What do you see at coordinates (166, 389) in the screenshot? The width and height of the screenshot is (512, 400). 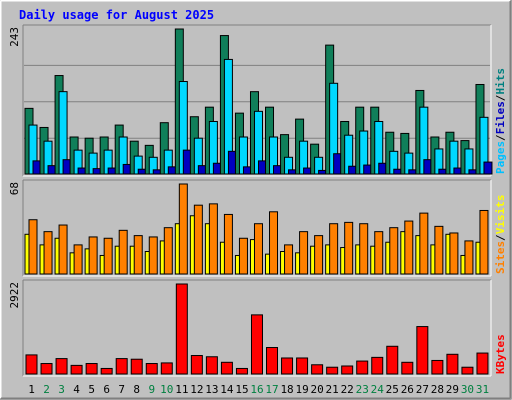 I see `x-tick-label-10: 10` at bounding box center [166, 389].